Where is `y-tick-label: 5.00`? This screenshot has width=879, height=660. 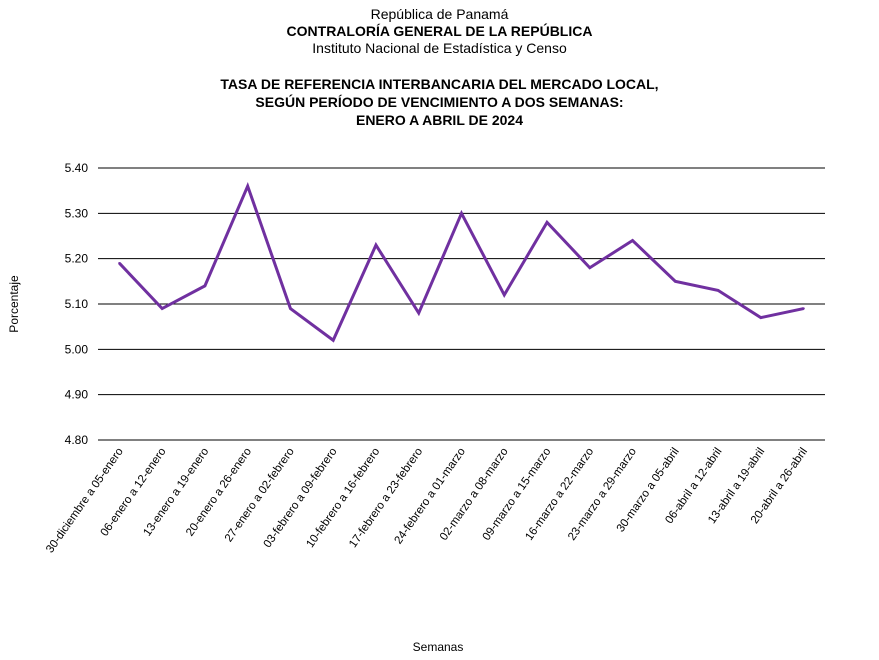
y-tick-label: 5.00 is located at coordinates (77, 349).